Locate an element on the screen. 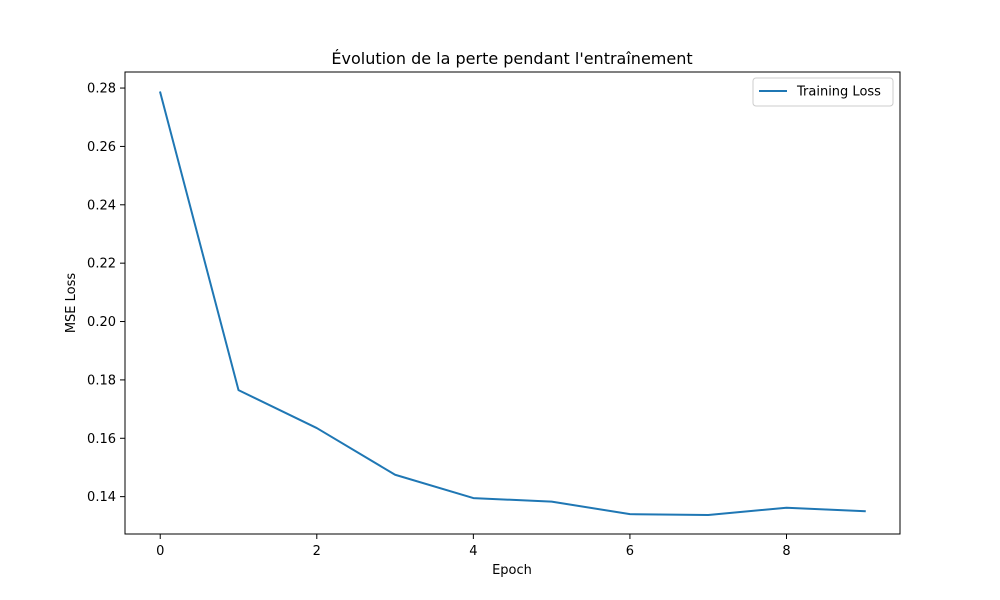 The height and width of the screenshot is (600, 1000). x-tick-label: 8 is located at coordinates (786, 551).